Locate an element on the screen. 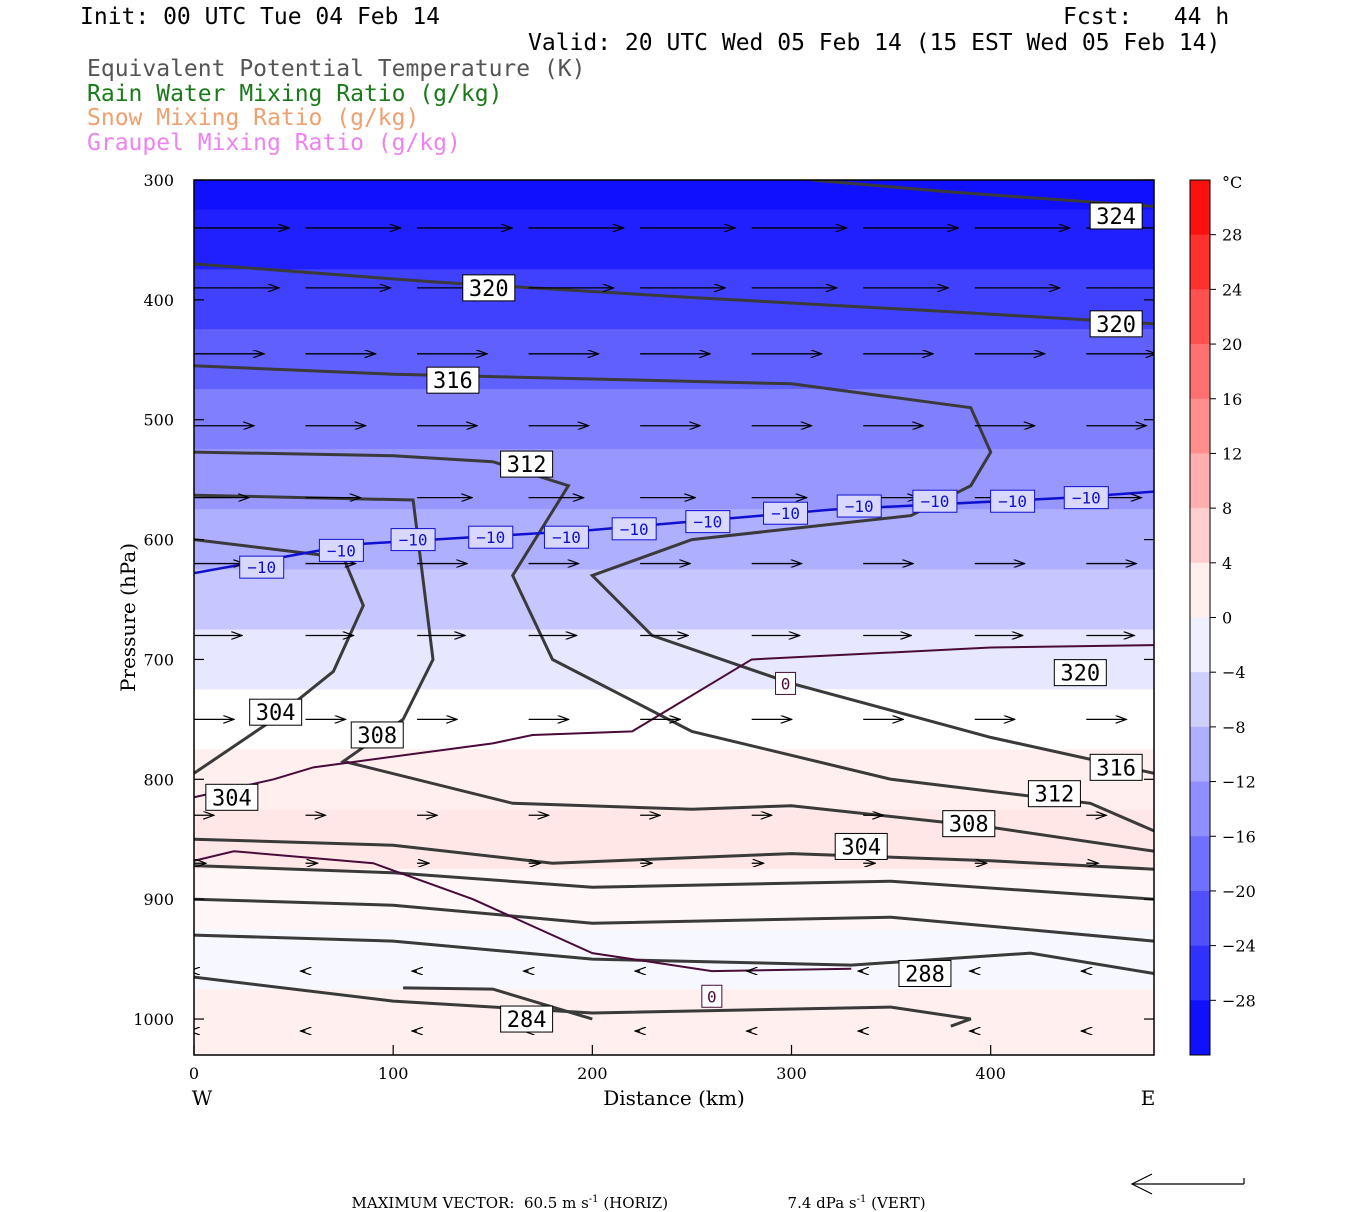  colorbar-tick-label: 24 is located at coordinates (1232, 289).